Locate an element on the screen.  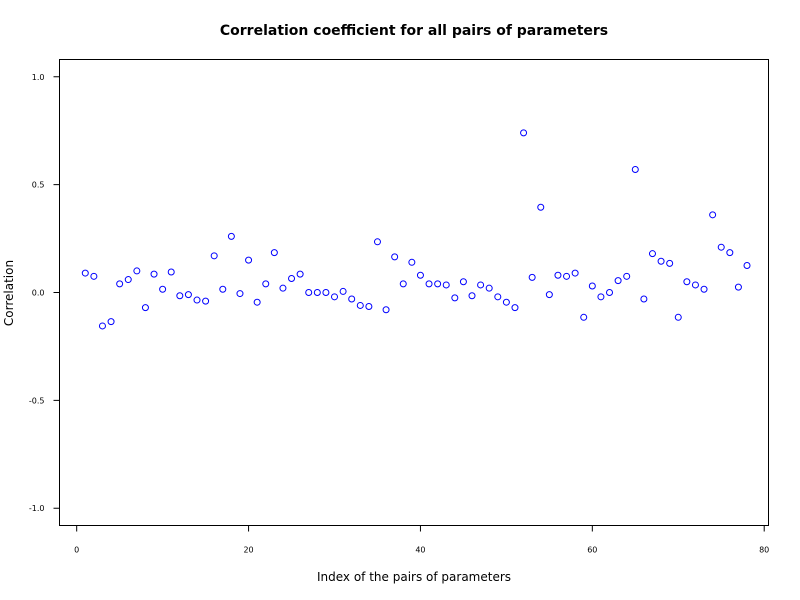
y-tick-label: 1.0 is located at coordinates (38, 77).